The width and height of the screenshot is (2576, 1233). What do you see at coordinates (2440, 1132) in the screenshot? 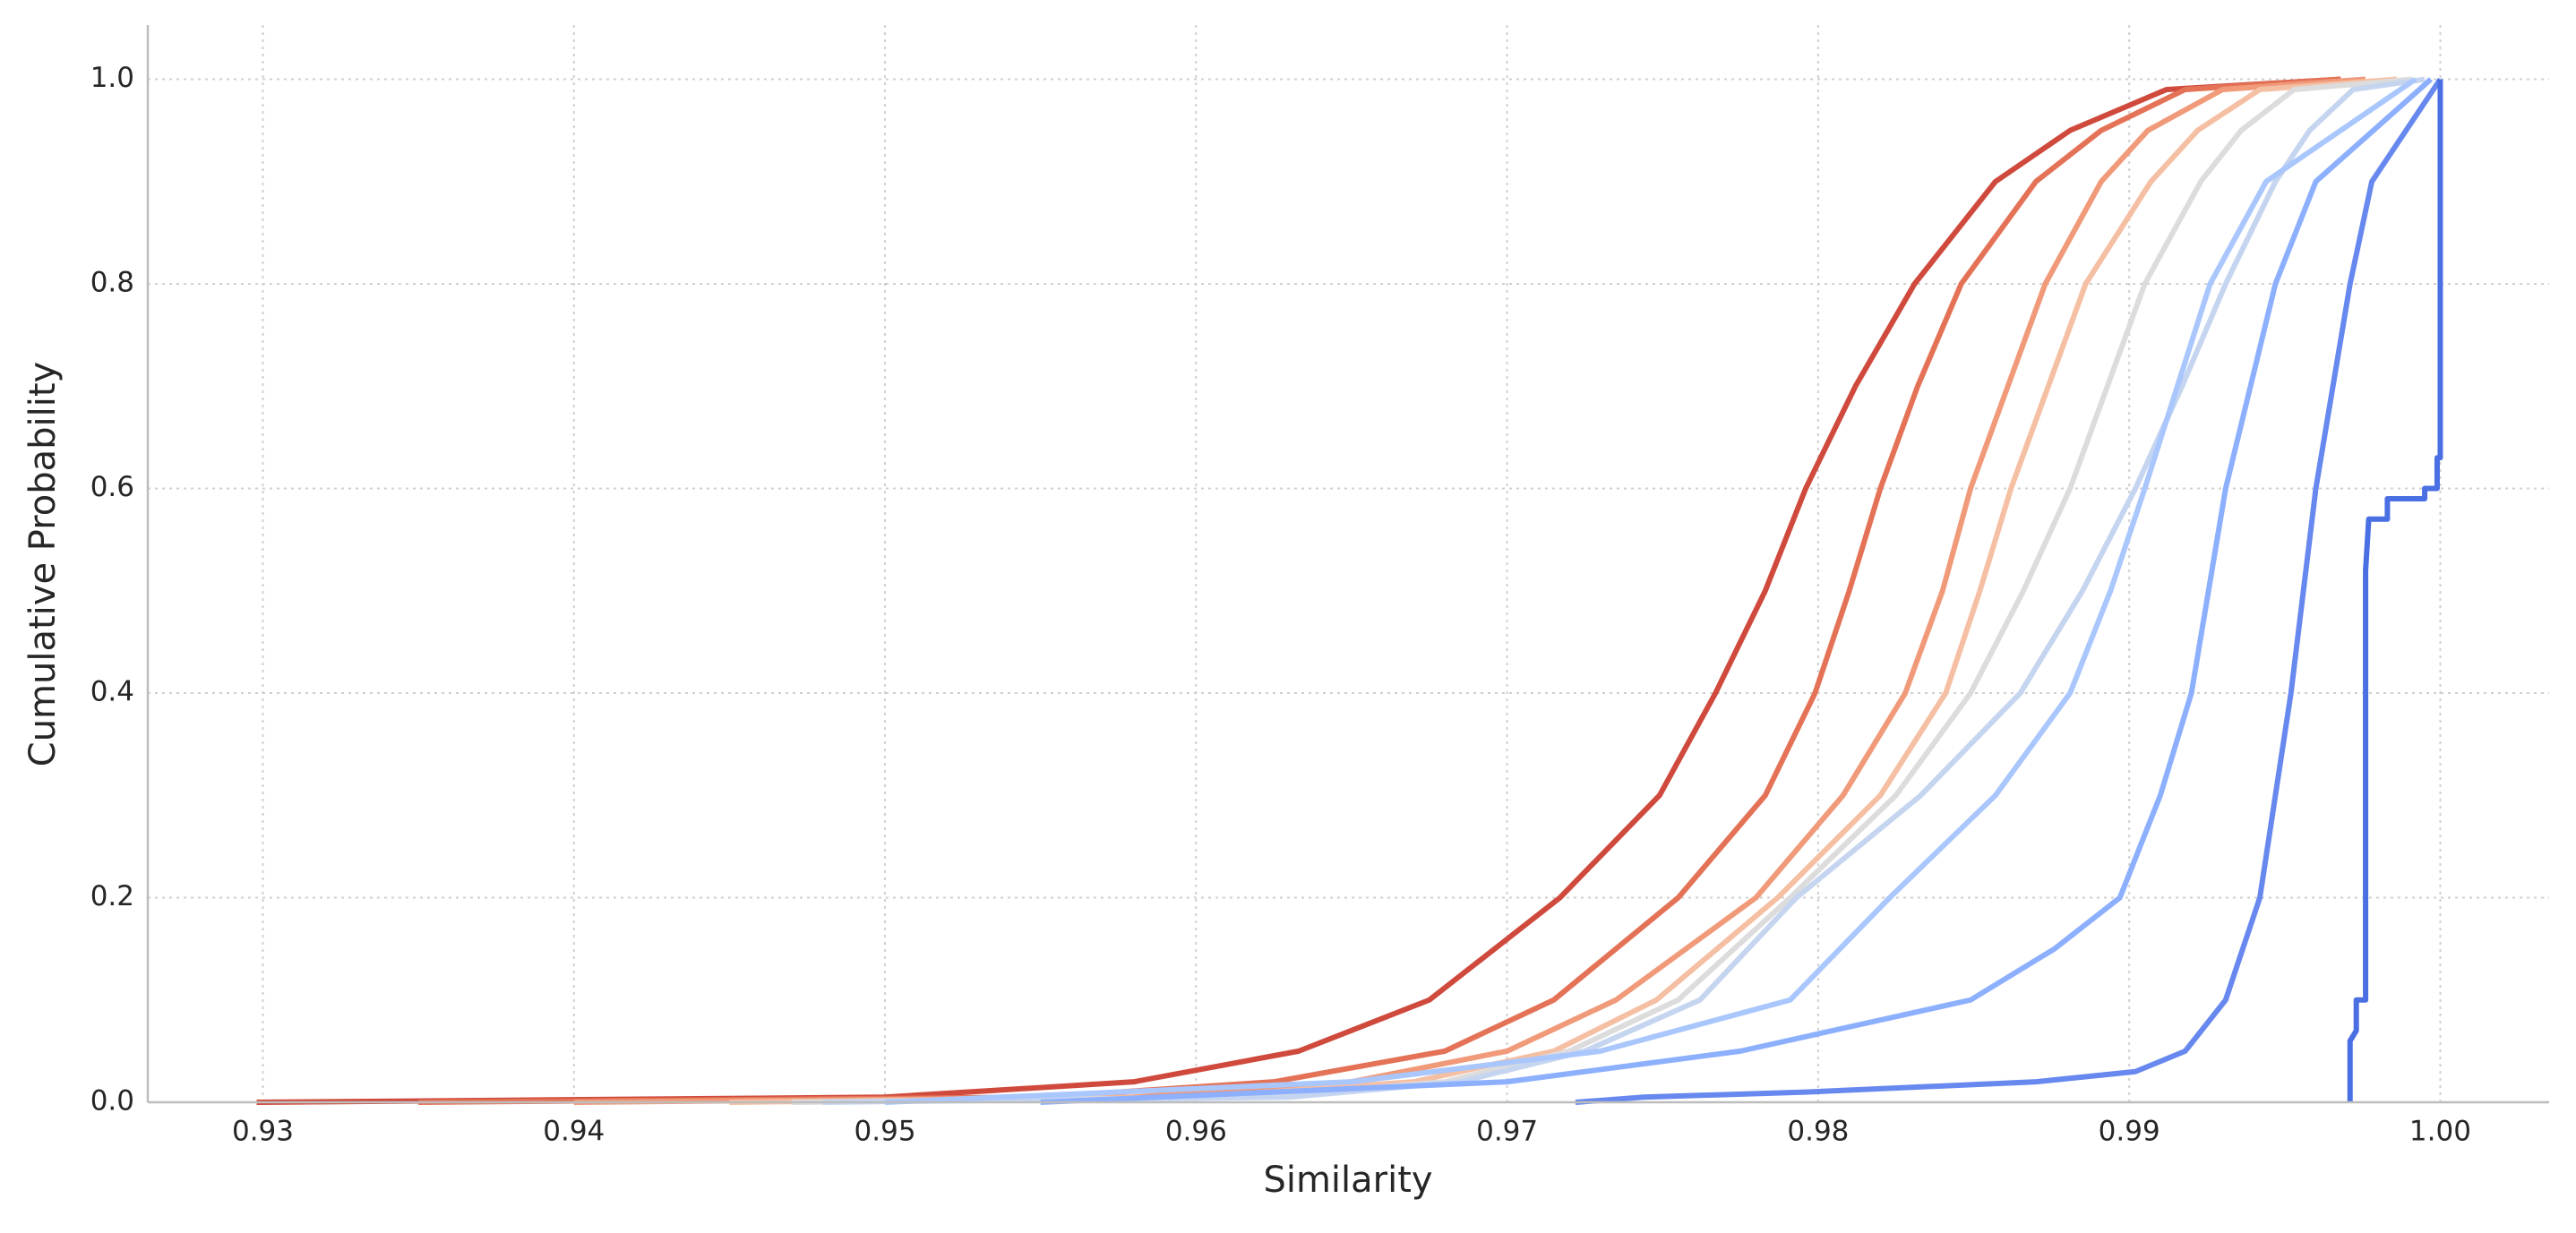
I see `x-tick-label: 1.00` at bounding box center [2440, 1132].